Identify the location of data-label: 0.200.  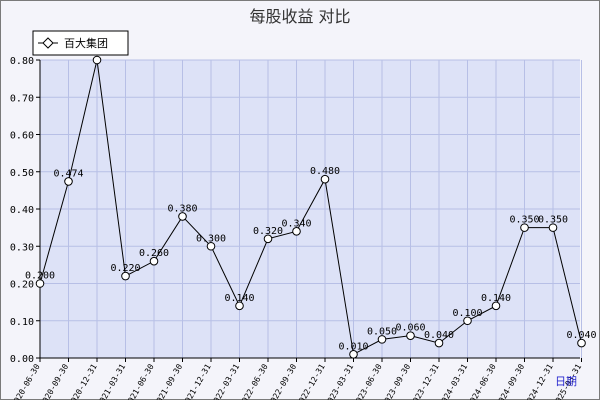
(40, 276).